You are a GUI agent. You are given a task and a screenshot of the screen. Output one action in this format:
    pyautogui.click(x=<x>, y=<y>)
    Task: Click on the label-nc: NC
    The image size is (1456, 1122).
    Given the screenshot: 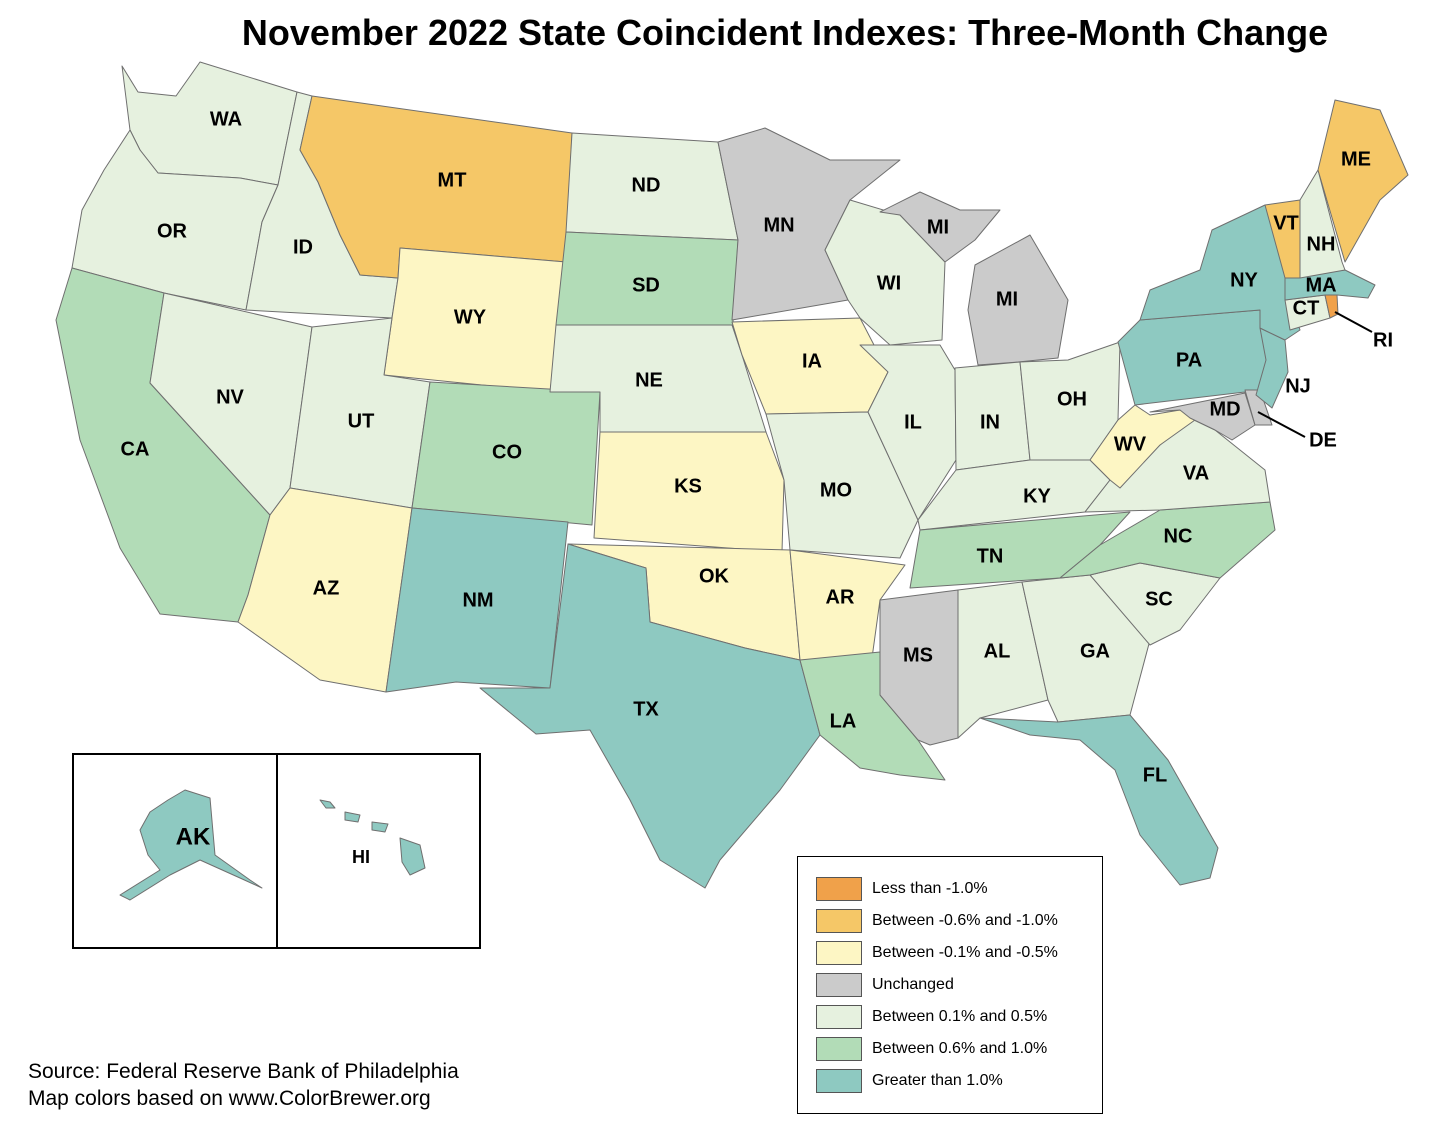 What is the action you would take?
    pyautogui.click(x=1178, y=536)
    